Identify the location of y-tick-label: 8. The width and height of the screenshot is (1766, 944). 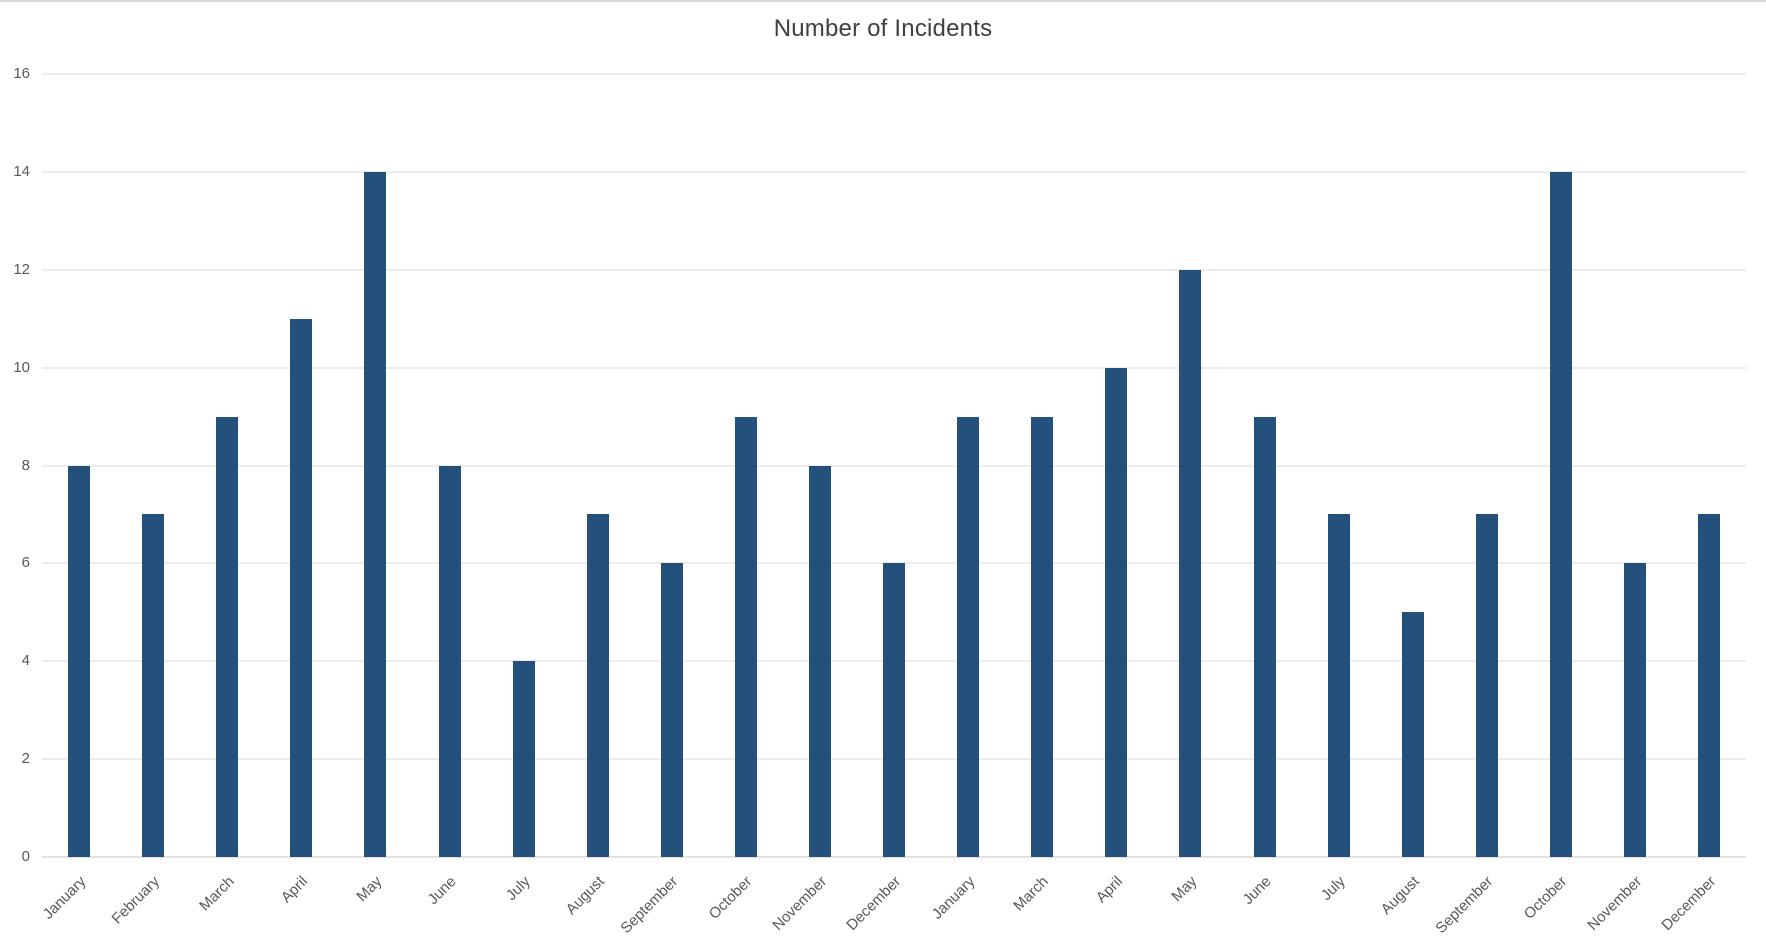
(25, 465).